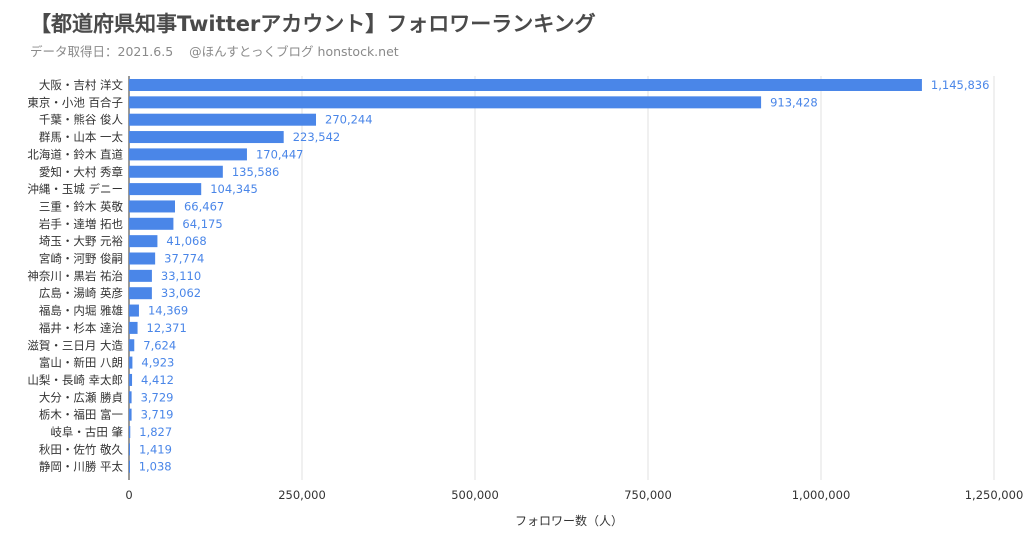 This screenshot has width=1024, height=539. Describe the element at coordinates (81, 397) in the screenshot. I see `category-label: 大分・広瀬 勝貞` at that location.